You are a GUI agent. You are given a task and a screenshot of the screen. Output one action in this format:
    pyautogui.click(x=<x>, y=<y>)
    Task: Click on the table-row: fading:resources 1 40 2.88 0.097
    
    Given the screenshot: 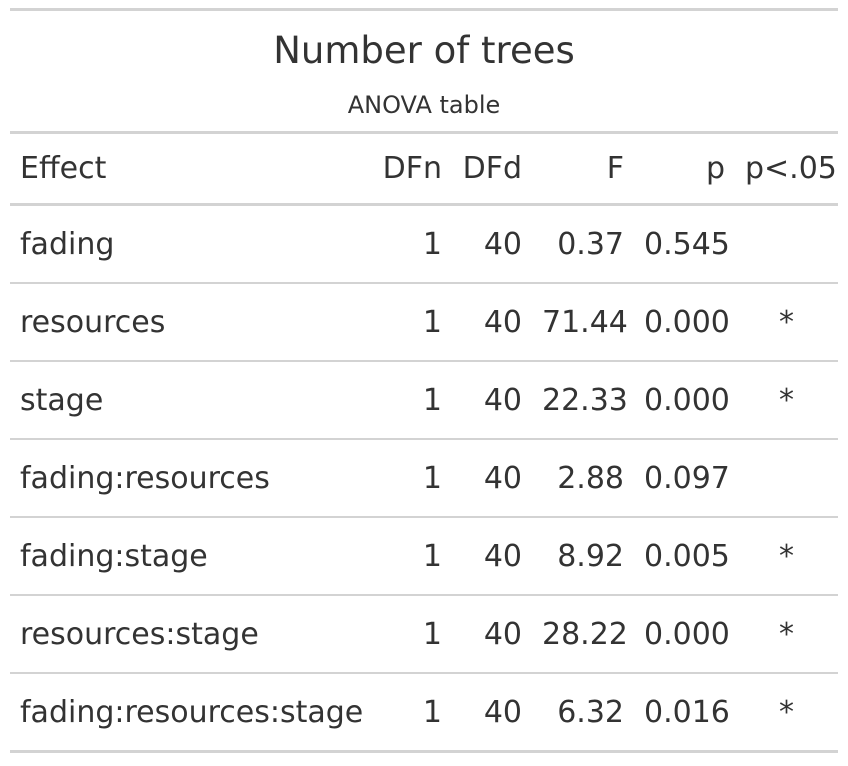 What is the action you would take?
    pyautogui.click(x=424, y=478)
    